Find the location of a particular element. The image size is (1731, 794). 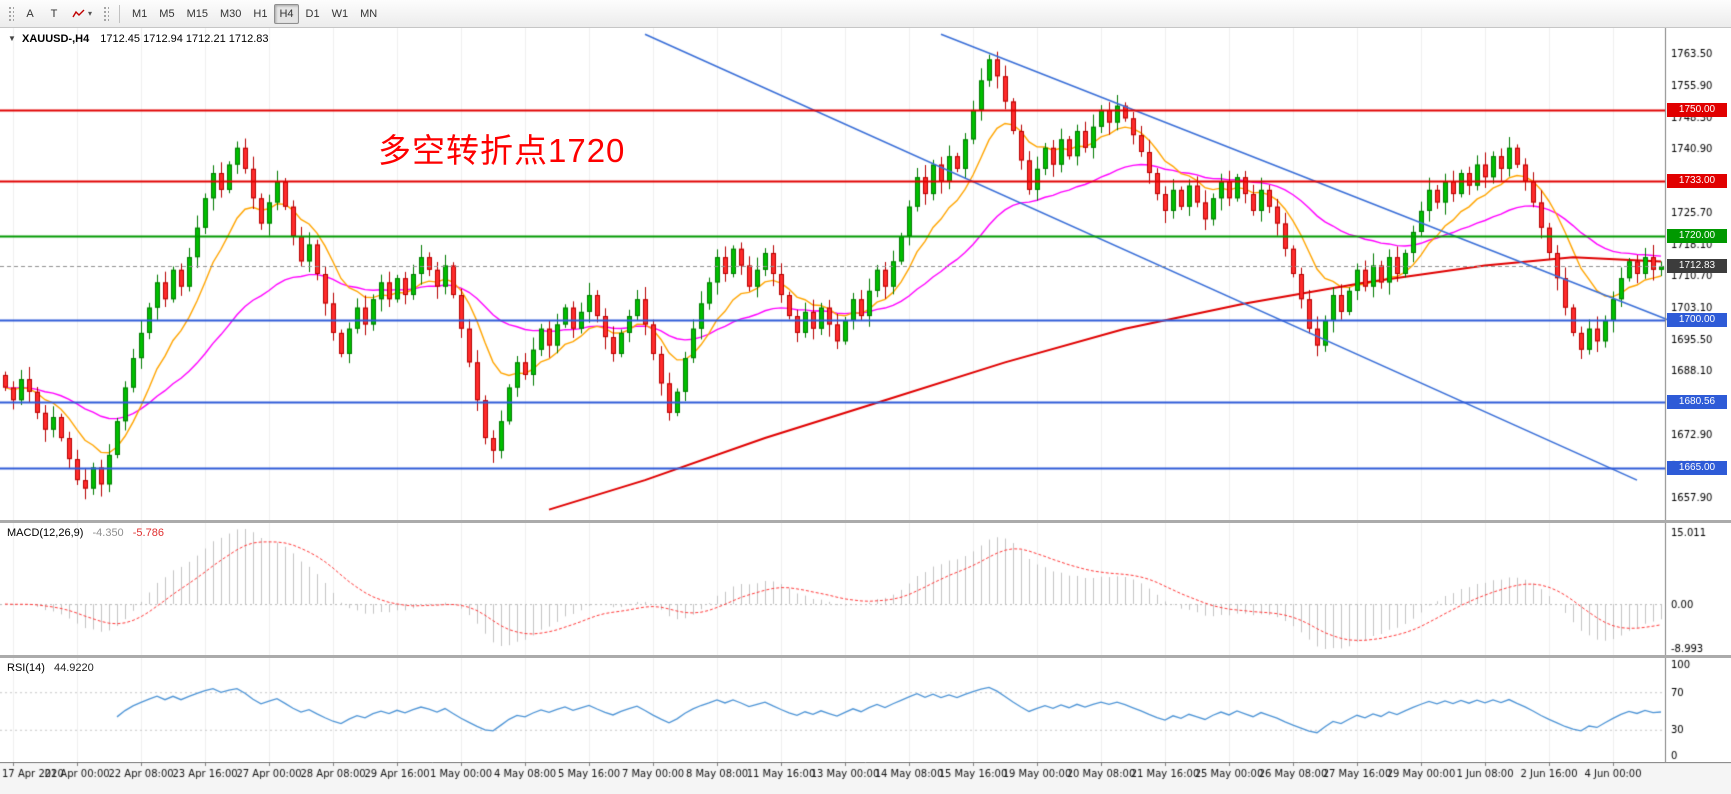

price-badge: 1720.00 is located at coordinates (1697, 236).